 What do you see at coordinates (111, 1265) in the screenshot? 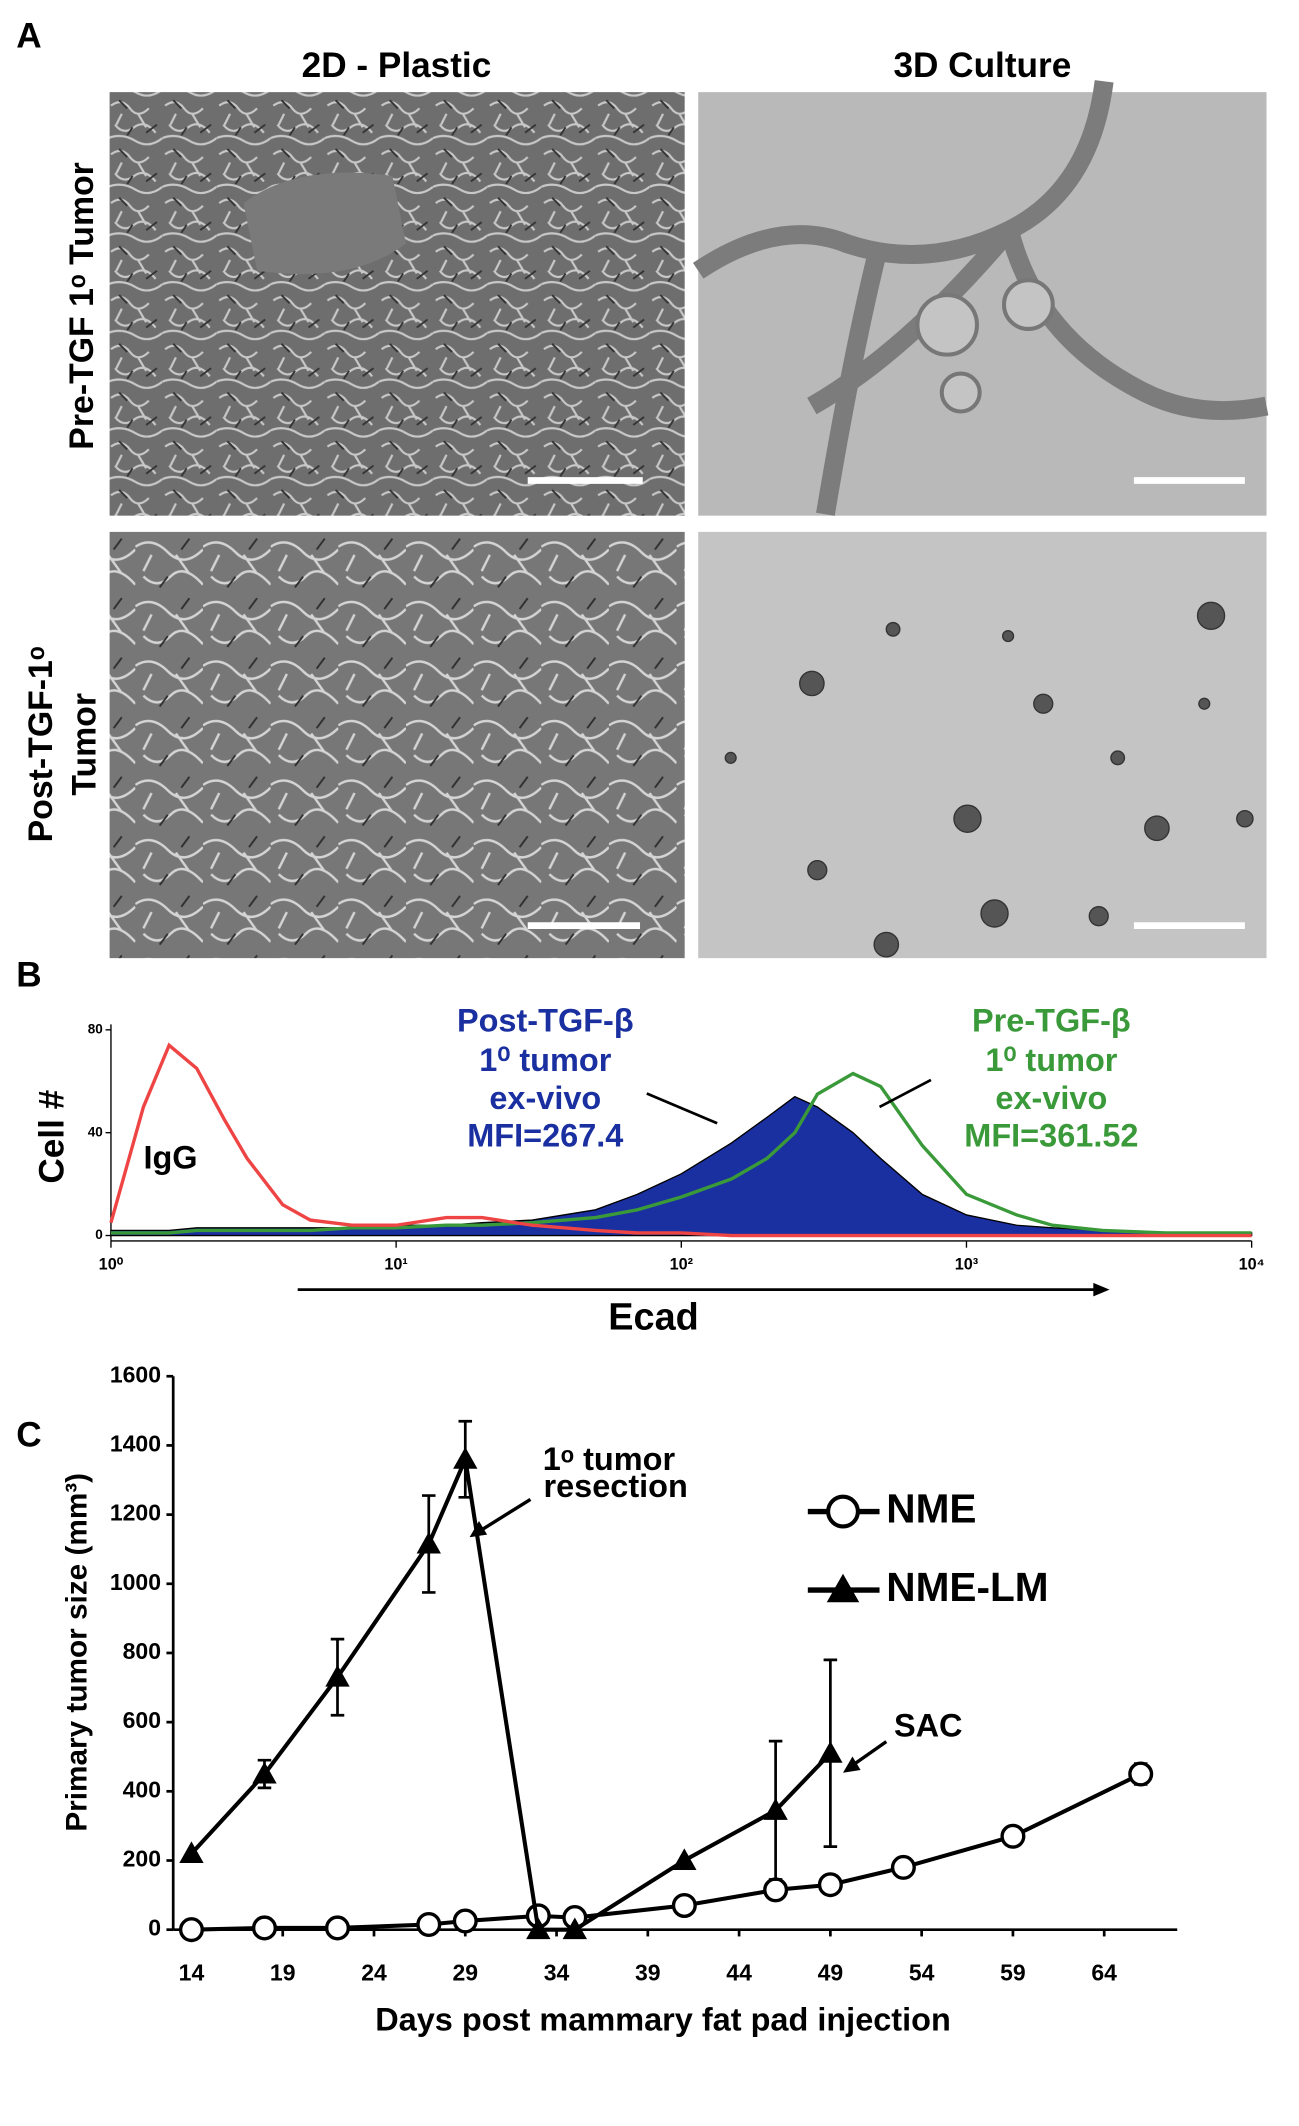
I see `x-tick-label: 10⁰` at bounding box center [111, 1265].